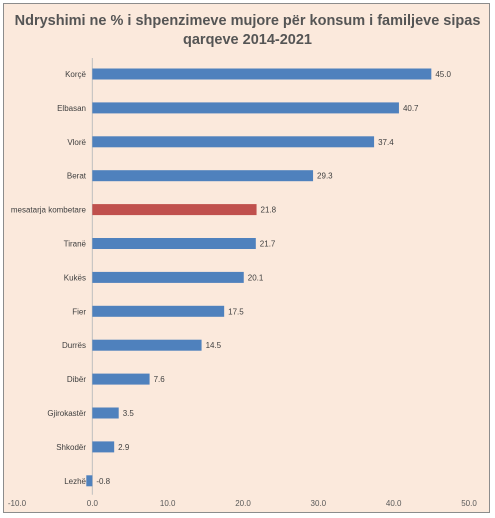  Describe the element at coordinates (243, 503) in the screenshot. I see `x-tick-label: 20.0` at that location.